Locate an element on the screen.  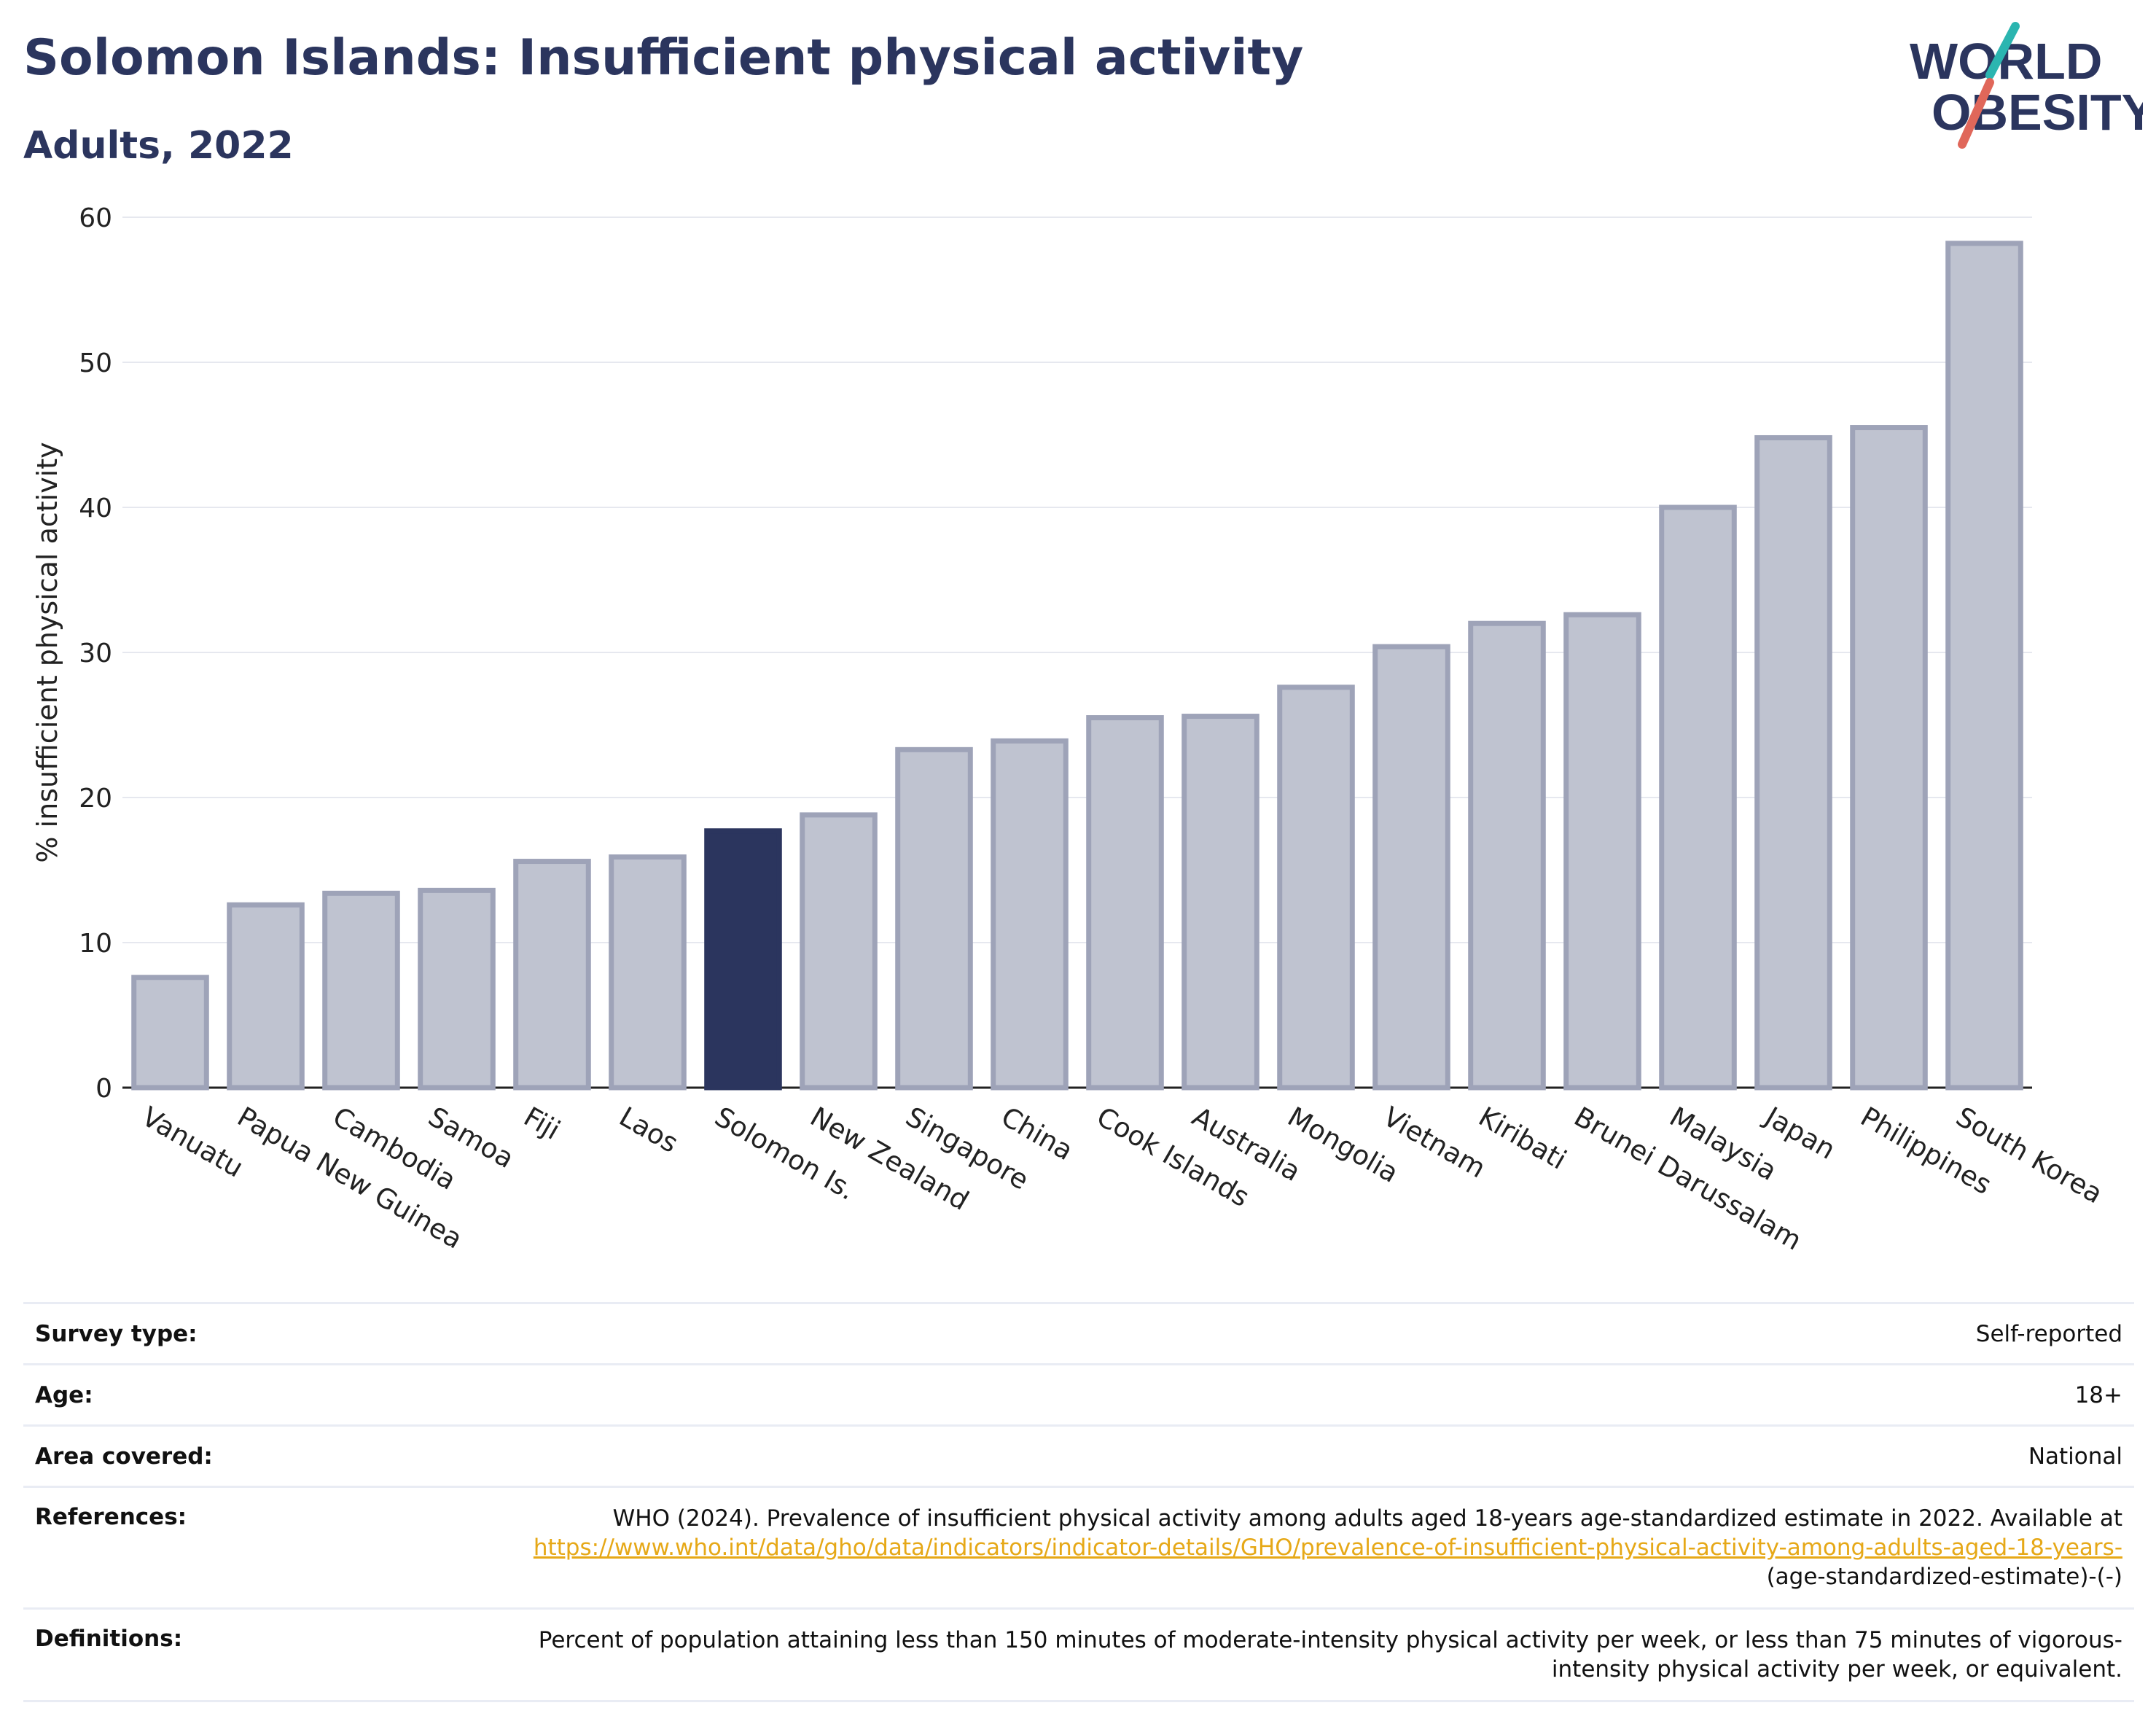
references-suffix: (age-standardized-estimate)-(-) is located at coordinates (1944, 1577).